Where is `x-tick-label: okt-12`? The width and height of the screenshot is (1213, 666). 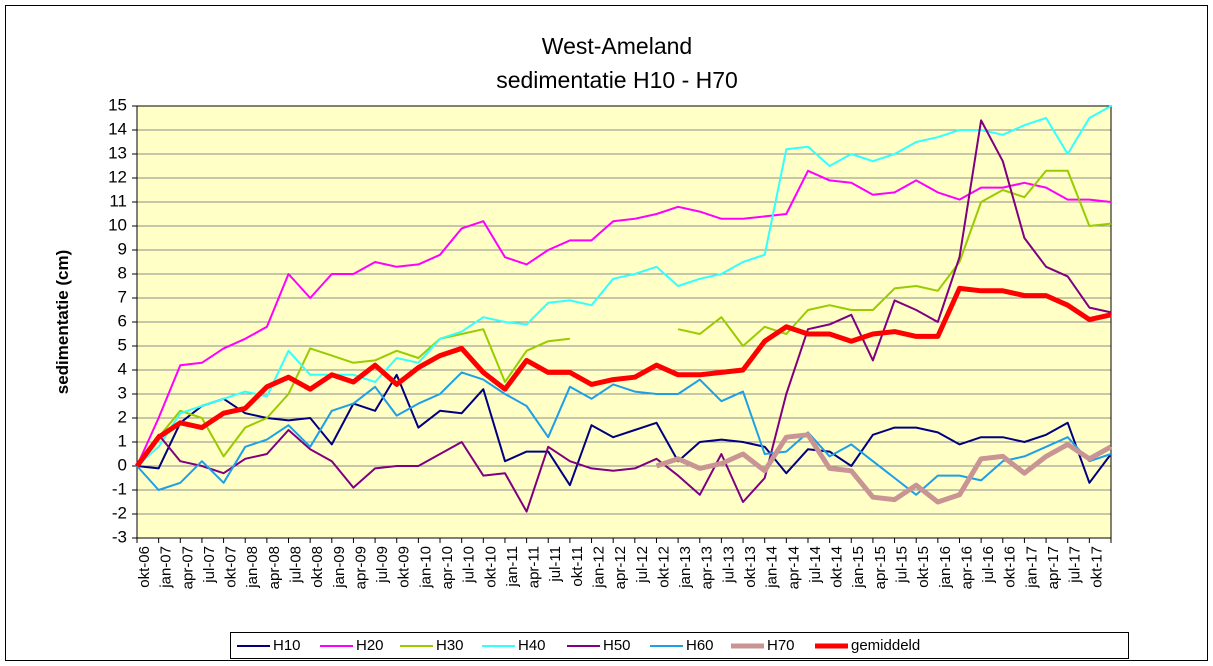
x-tick-label: okt-12 is located at coordinates (663, 567).